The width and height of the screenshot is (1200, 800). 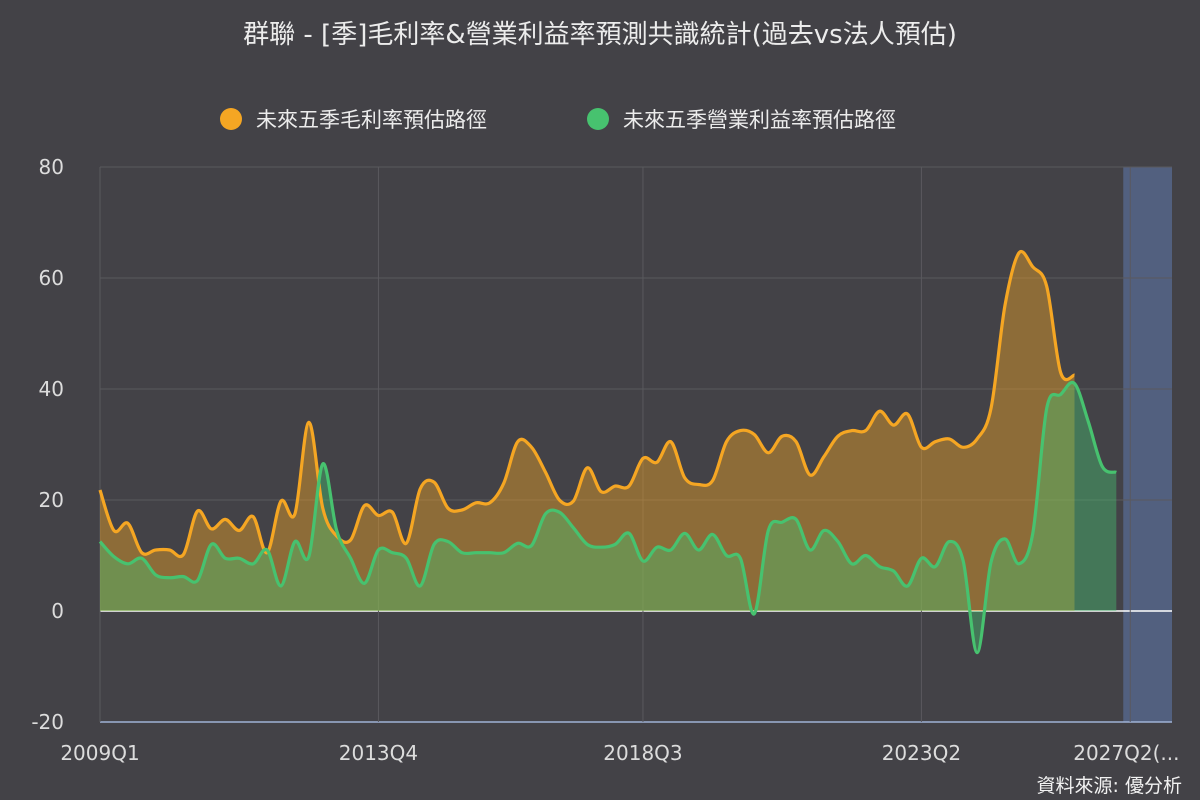 What do you see at coordinates (921, 753) in the screenshot?
I see `x-tick-label: 2023Q2` at bounding box center [921, 753].